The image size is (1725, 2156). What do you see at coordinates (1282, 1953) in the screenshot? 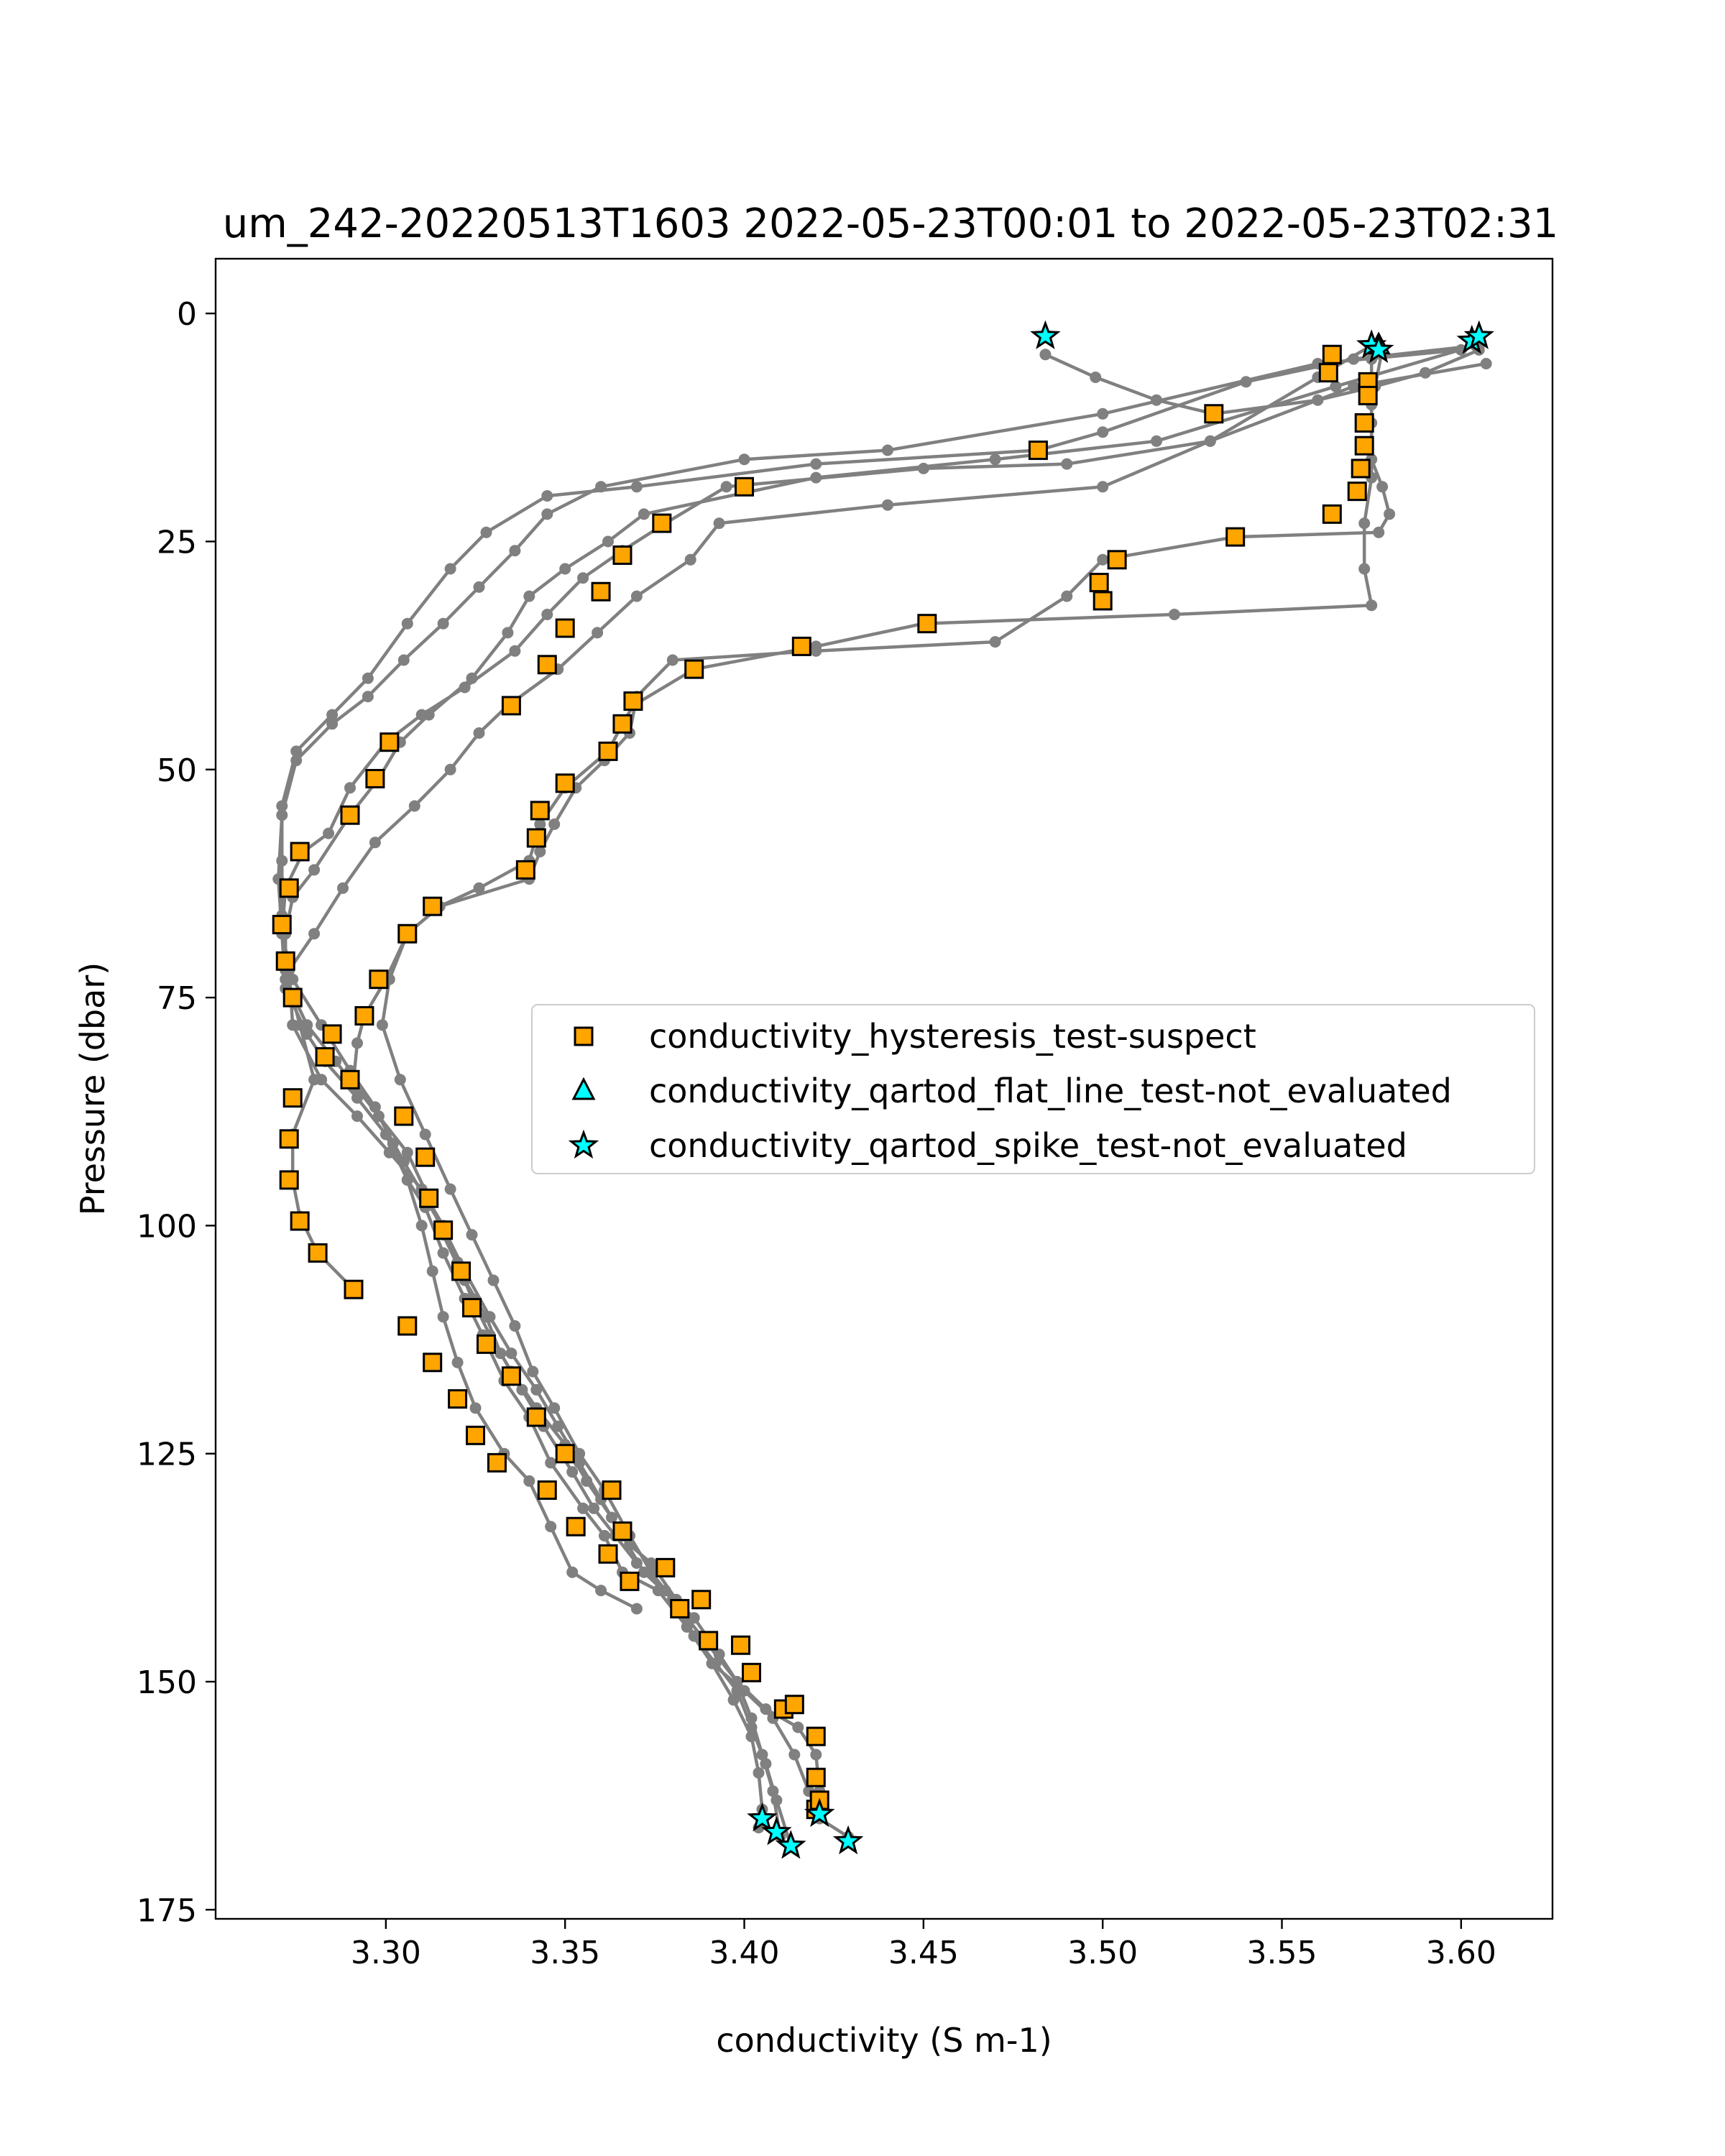
I see `x-tick-label: 3.55` at bounding box center [1282, 1953].